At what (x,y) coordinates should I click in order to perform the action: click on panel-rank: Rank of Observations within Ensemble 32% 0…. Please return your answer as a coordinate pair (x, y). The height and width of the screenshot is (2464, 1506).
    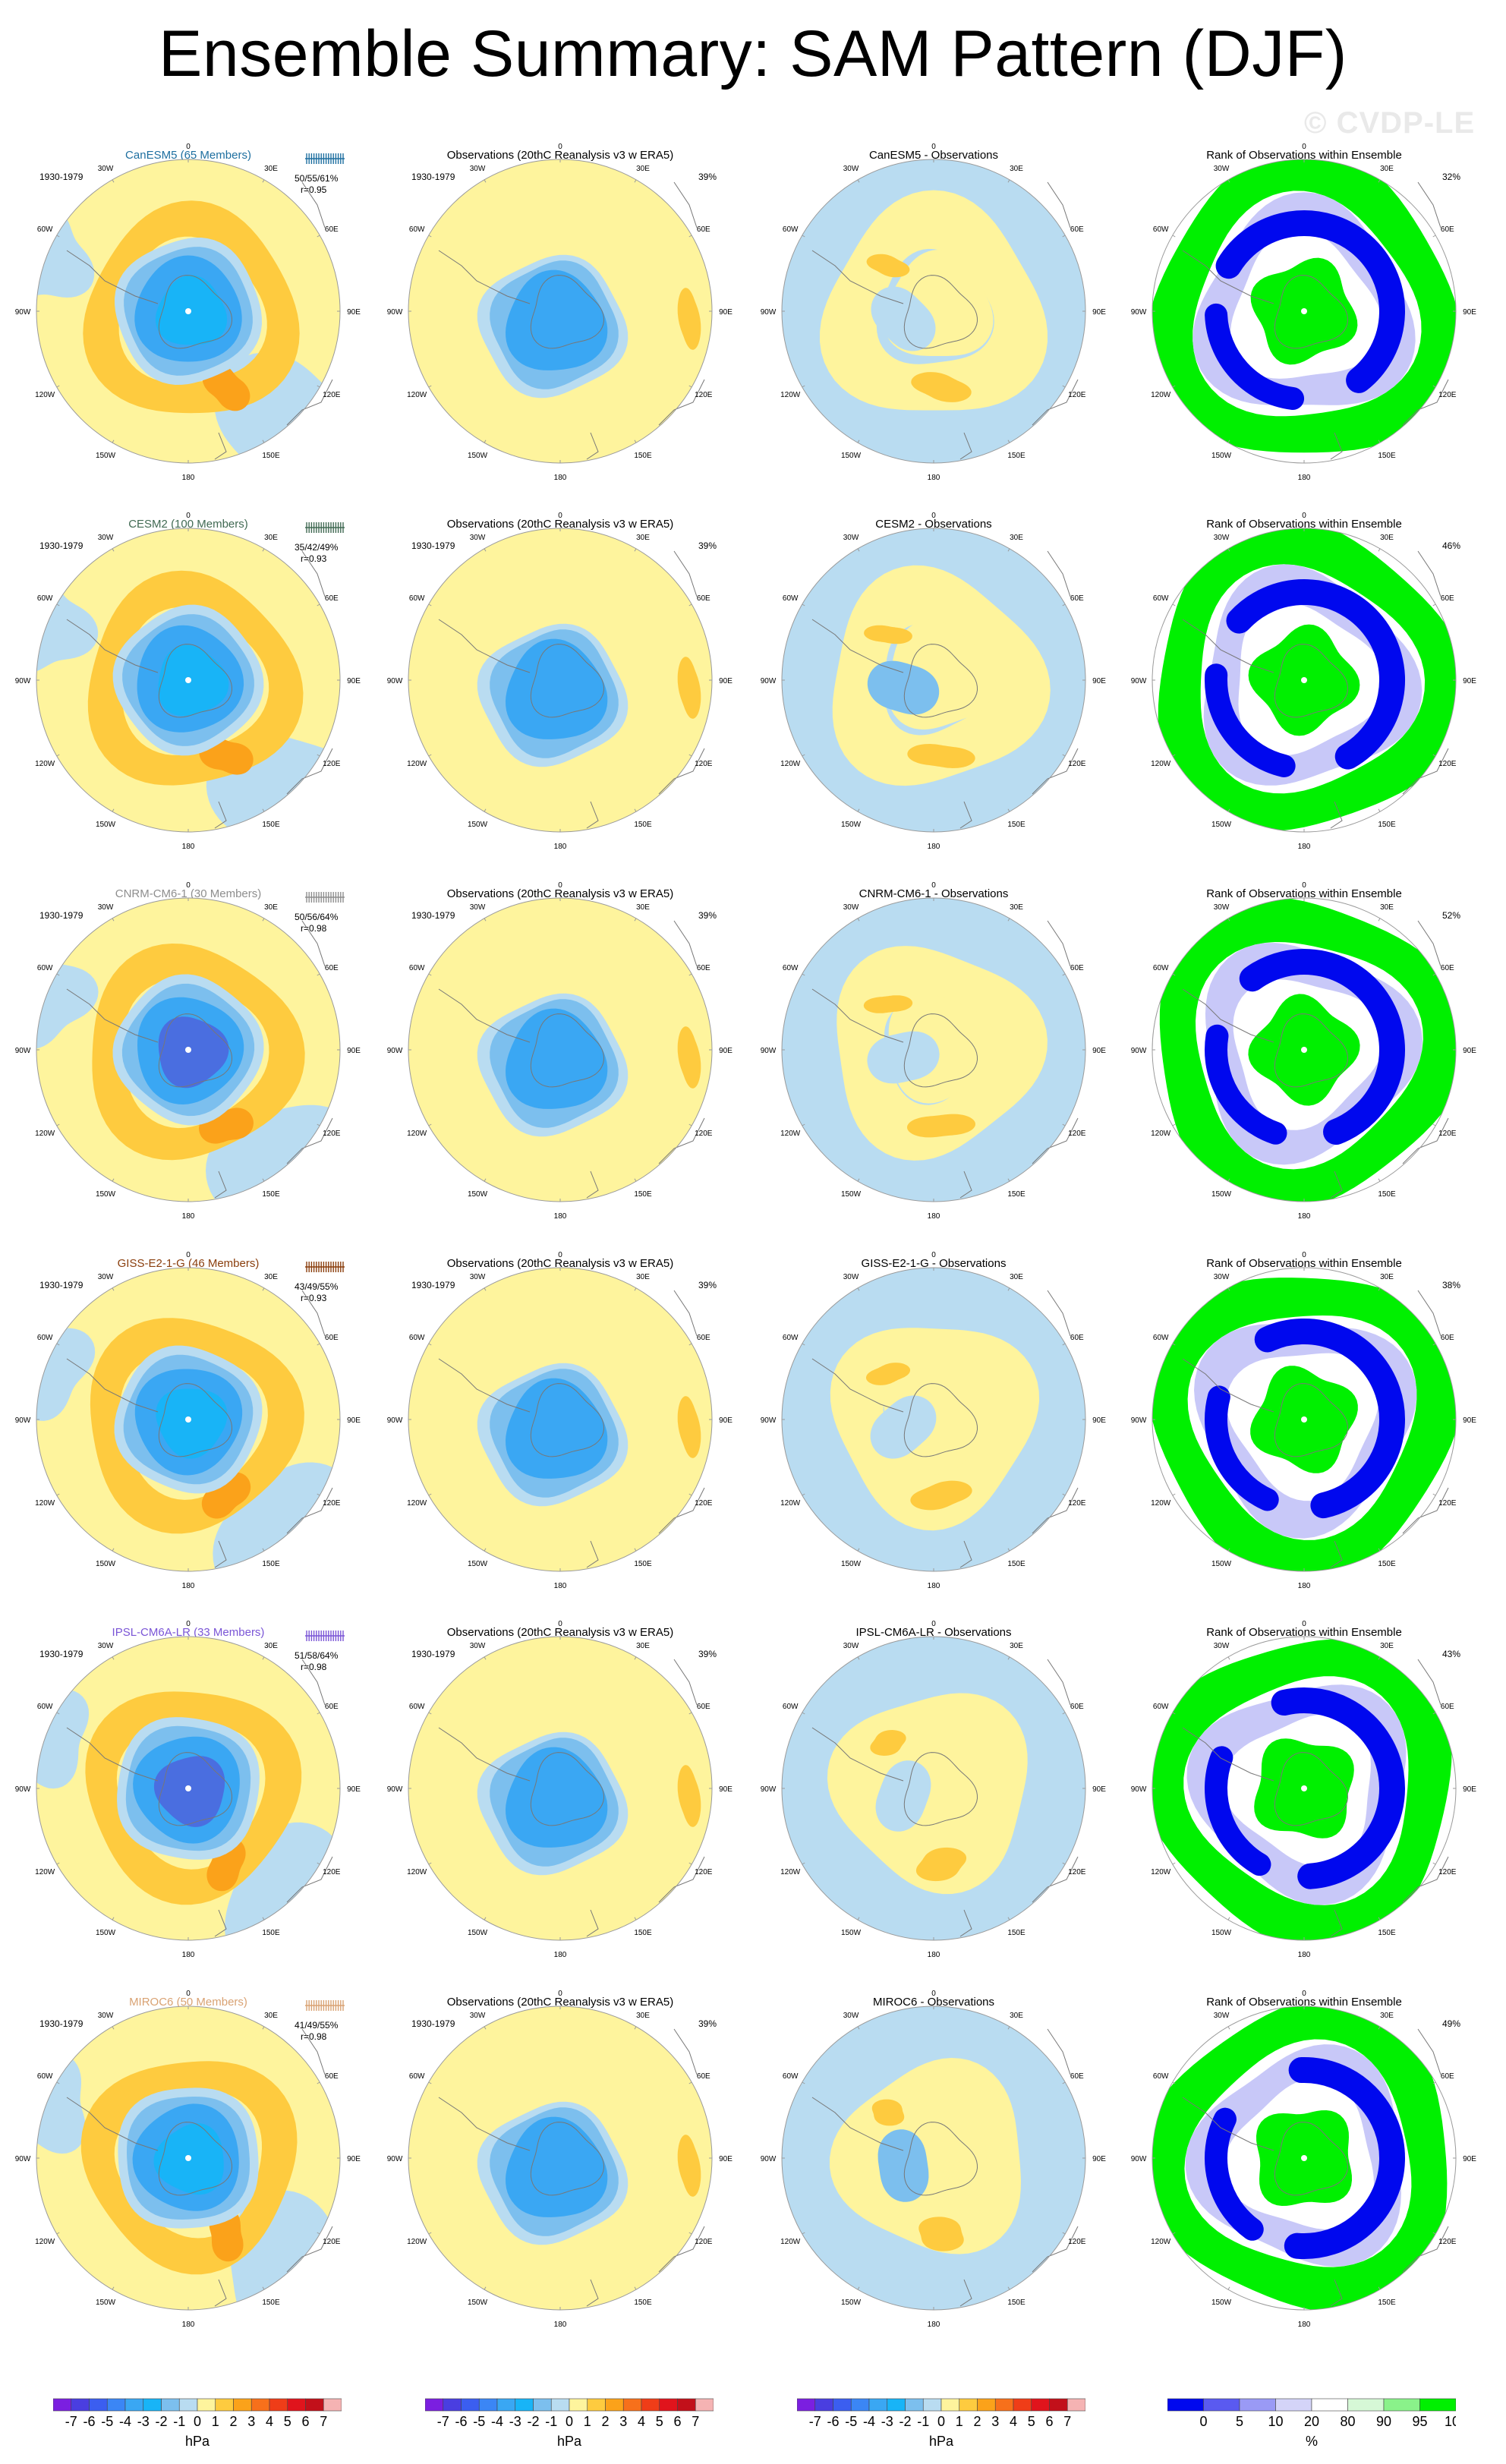
    Looking at the image, I should click on (1304, 312).